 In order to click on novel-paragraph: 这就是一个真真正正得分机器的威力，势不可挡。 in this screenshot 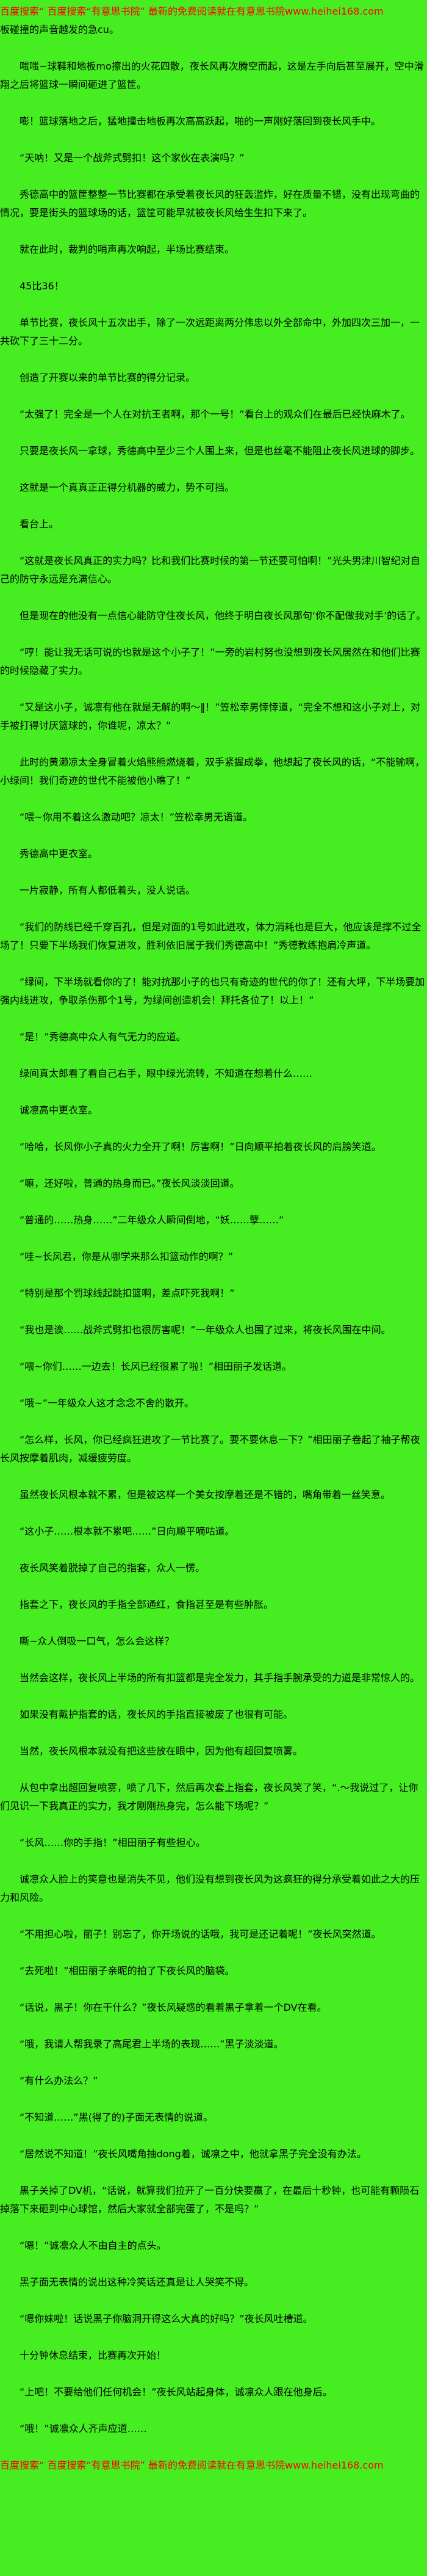, I will do `click(127, 487)`.